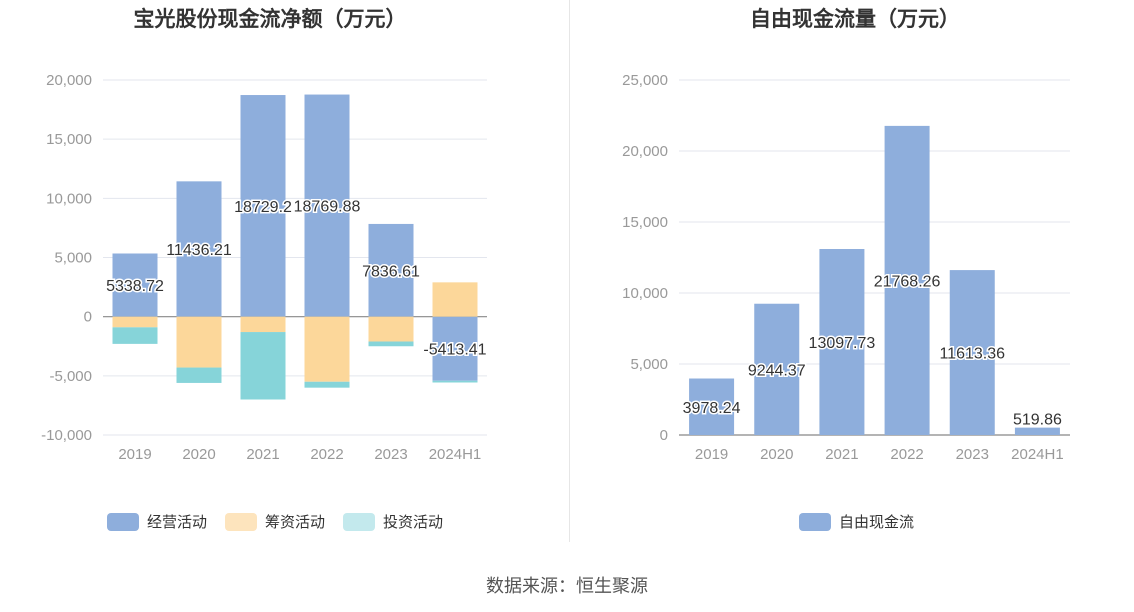  I want to click on data-label: 13097.73, so click(842, 343).